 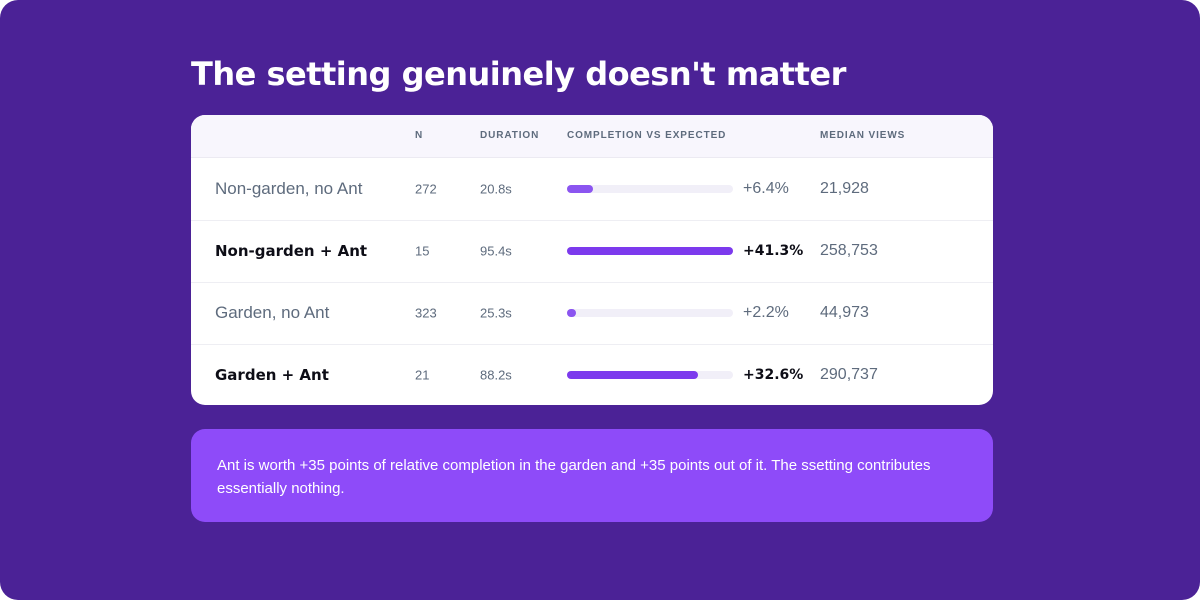 I want to click on row-duration: 88.2s, so click(x=496, y=375).